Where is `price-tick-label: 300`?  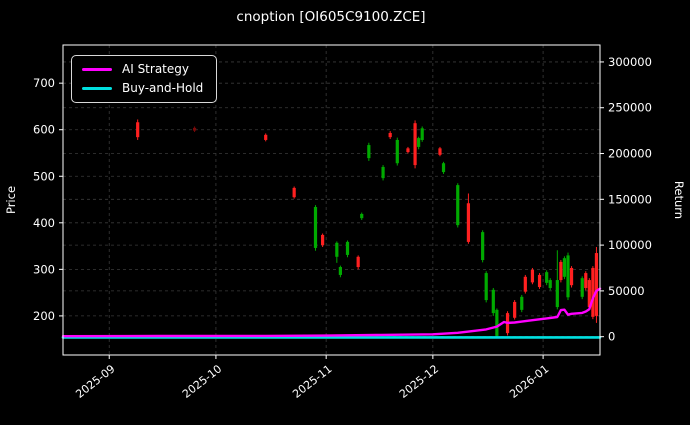
price-tick-label: 300 is located at coordinates (44, 269).